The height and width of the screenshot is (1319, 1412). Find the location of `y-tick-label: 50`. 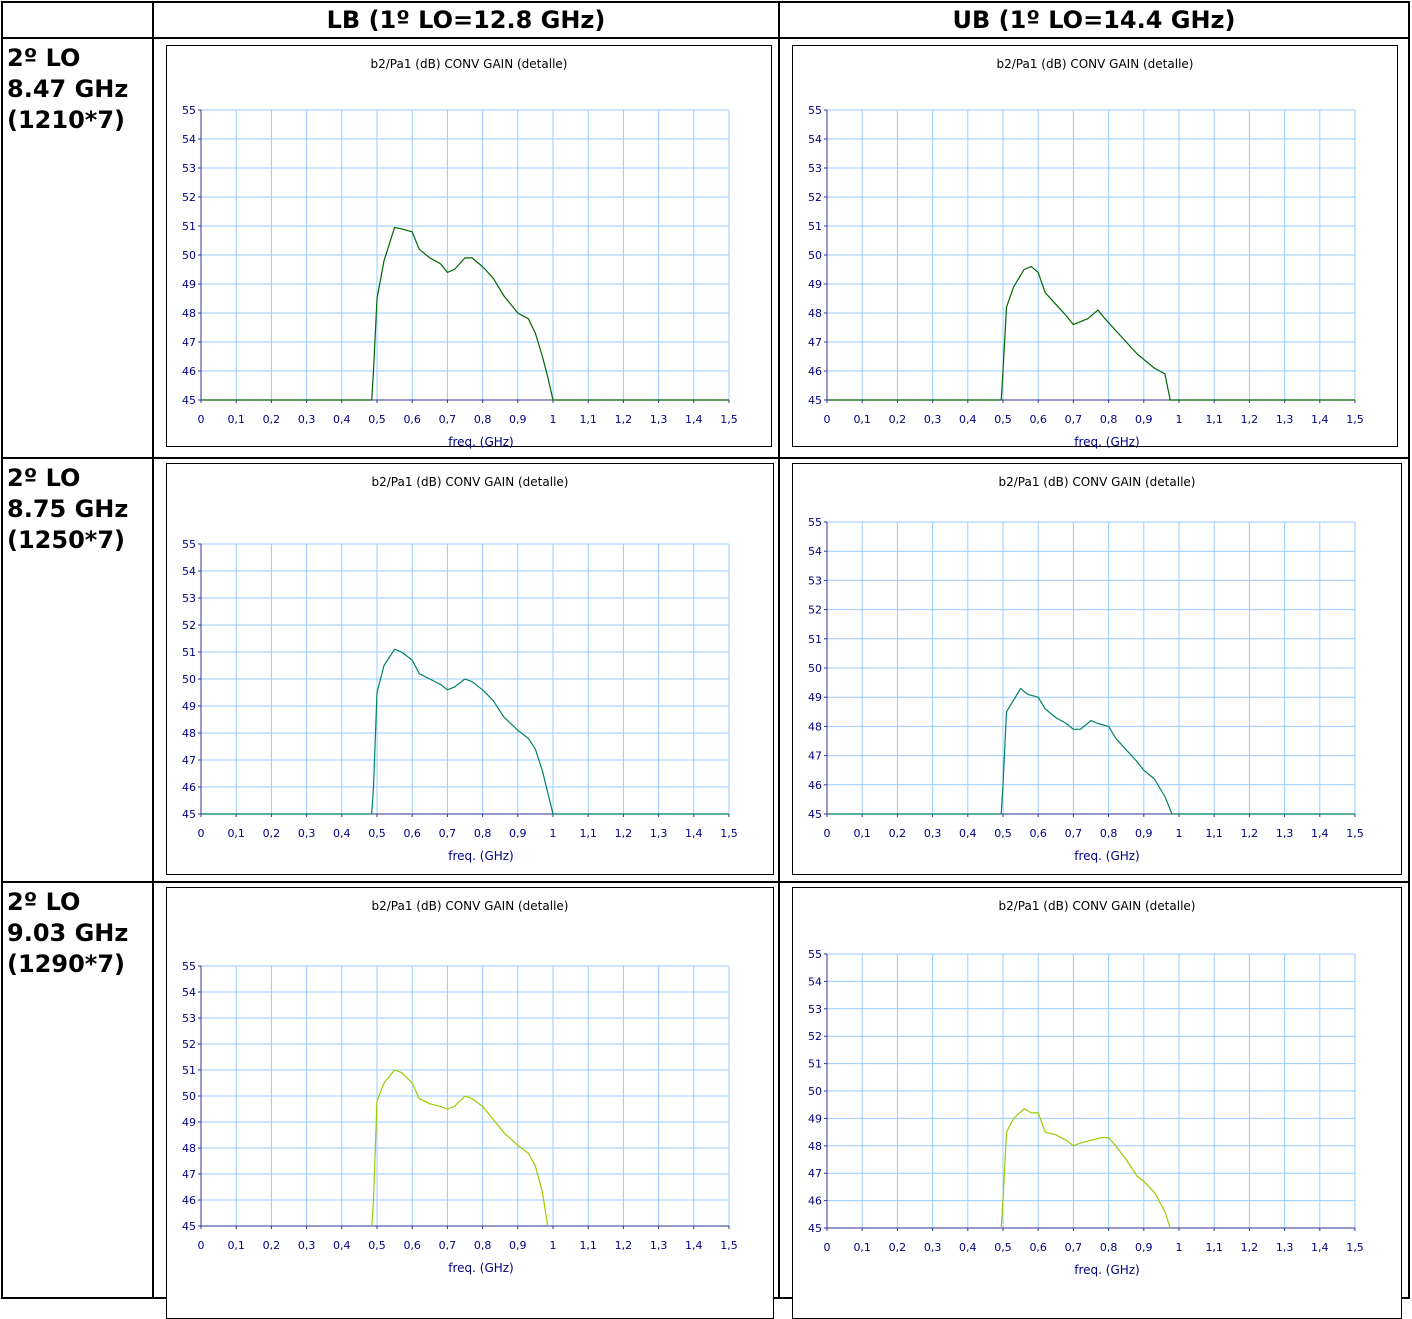

y-tick-label: 50 is located at coordinates (815, 1091).